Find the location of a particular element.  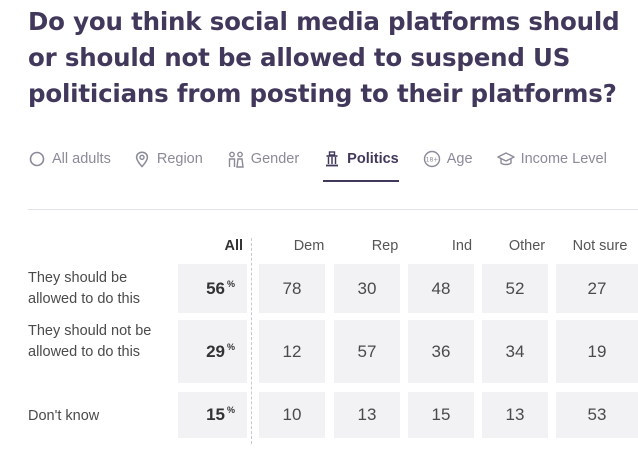

svg-text: 18+ is located at coordinates (431, 160).